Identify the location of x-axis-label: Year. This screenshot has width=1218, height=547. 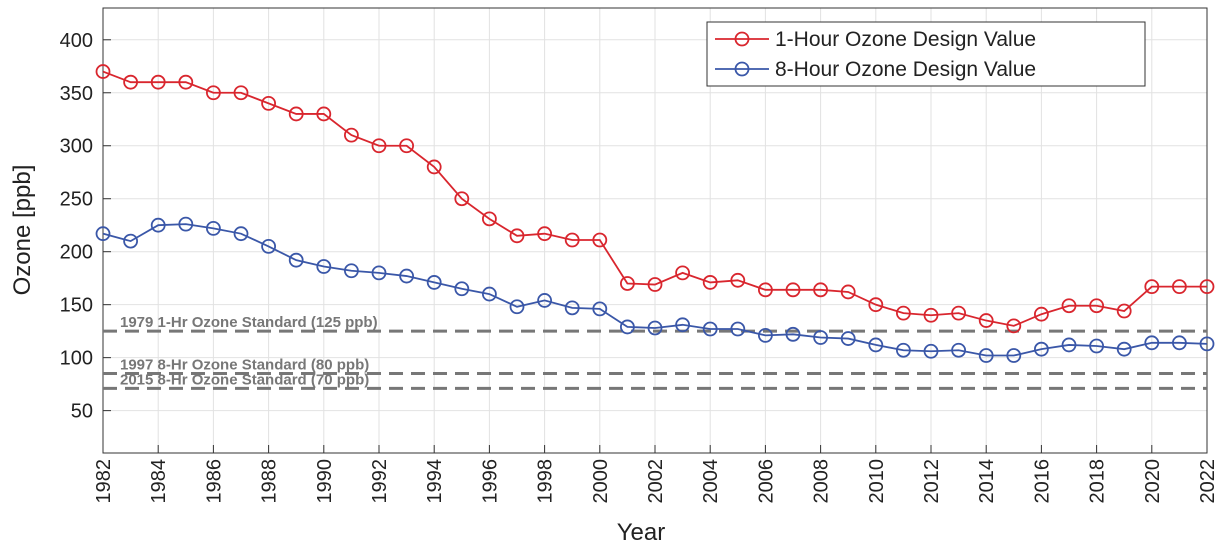
(641, 532).